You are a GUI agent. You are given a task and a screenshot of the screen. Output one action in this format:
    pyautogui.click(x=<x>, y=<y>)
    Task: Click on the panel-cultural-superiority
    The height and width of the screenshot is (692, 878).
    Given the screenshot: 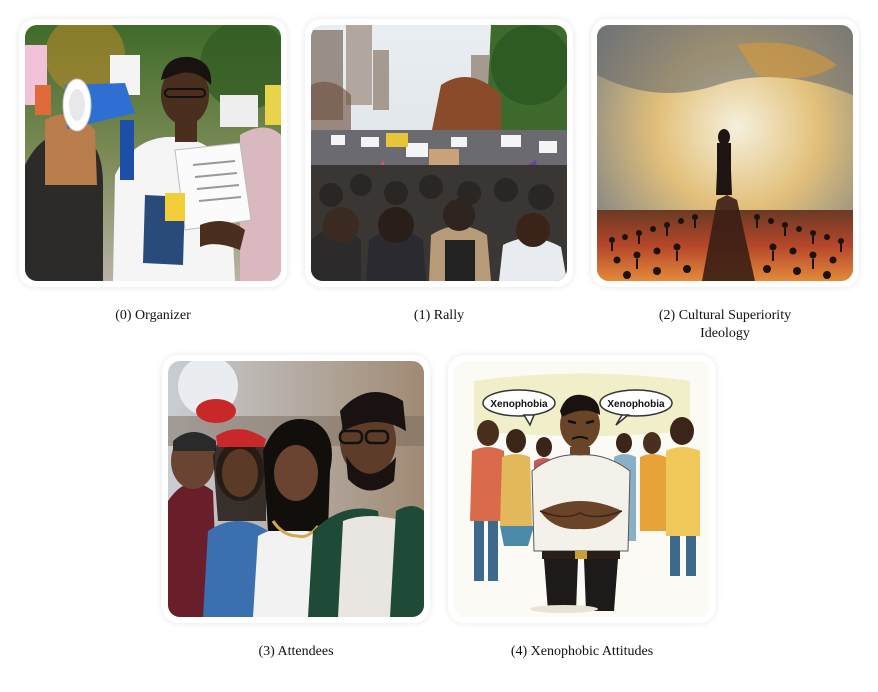 What is the action you would take?
    pyautogui.click(x=725, y=153)
    